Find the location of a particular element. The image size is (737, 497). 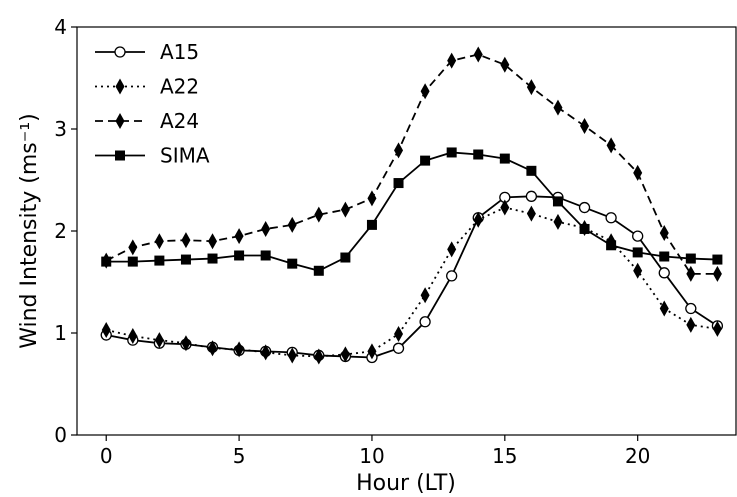

legend-label: A22 is located at coordinates (179, 87).